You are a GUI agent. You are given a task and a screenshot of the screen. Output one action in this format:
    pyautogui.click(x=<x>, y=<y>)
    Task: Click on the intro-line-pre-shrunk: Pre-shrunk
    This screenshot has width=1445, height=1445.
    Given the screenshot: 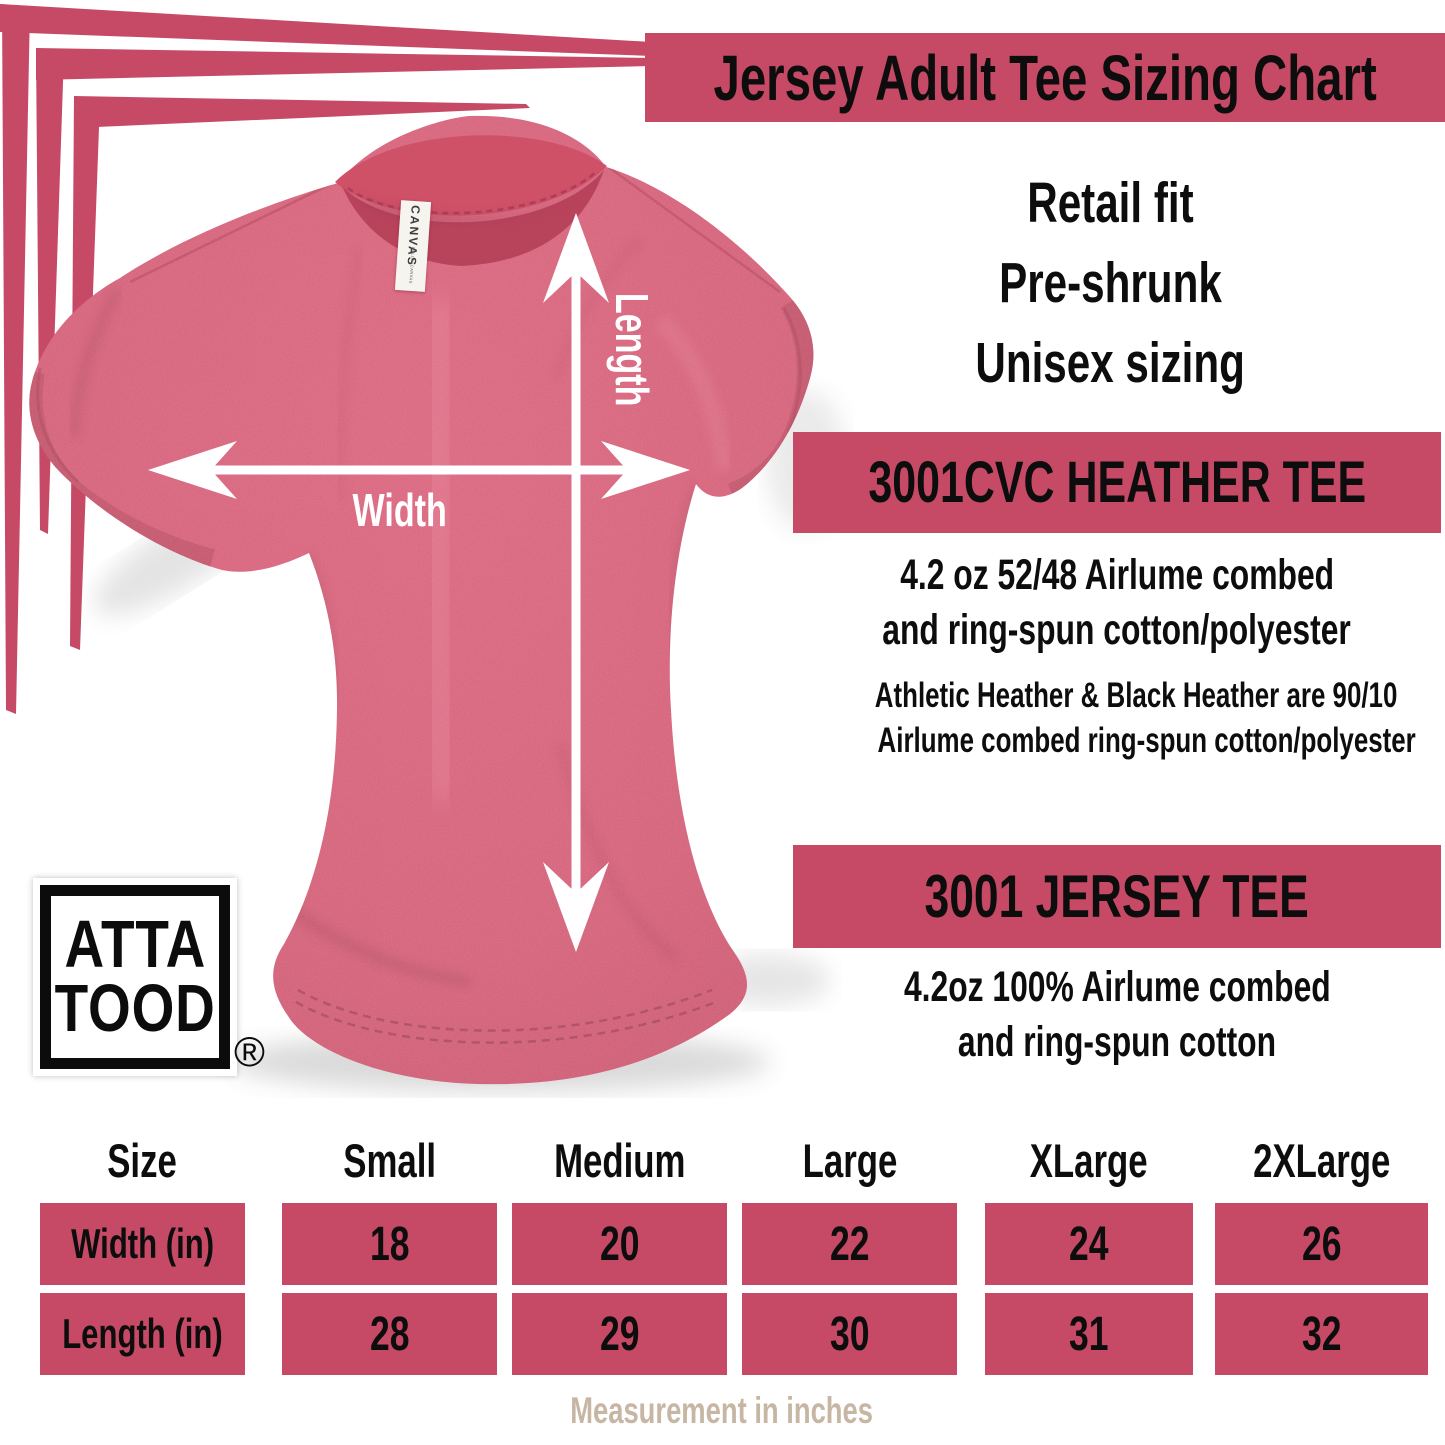 What is the action you would take?
    pyautogui.click(x=1110, y=283)
    